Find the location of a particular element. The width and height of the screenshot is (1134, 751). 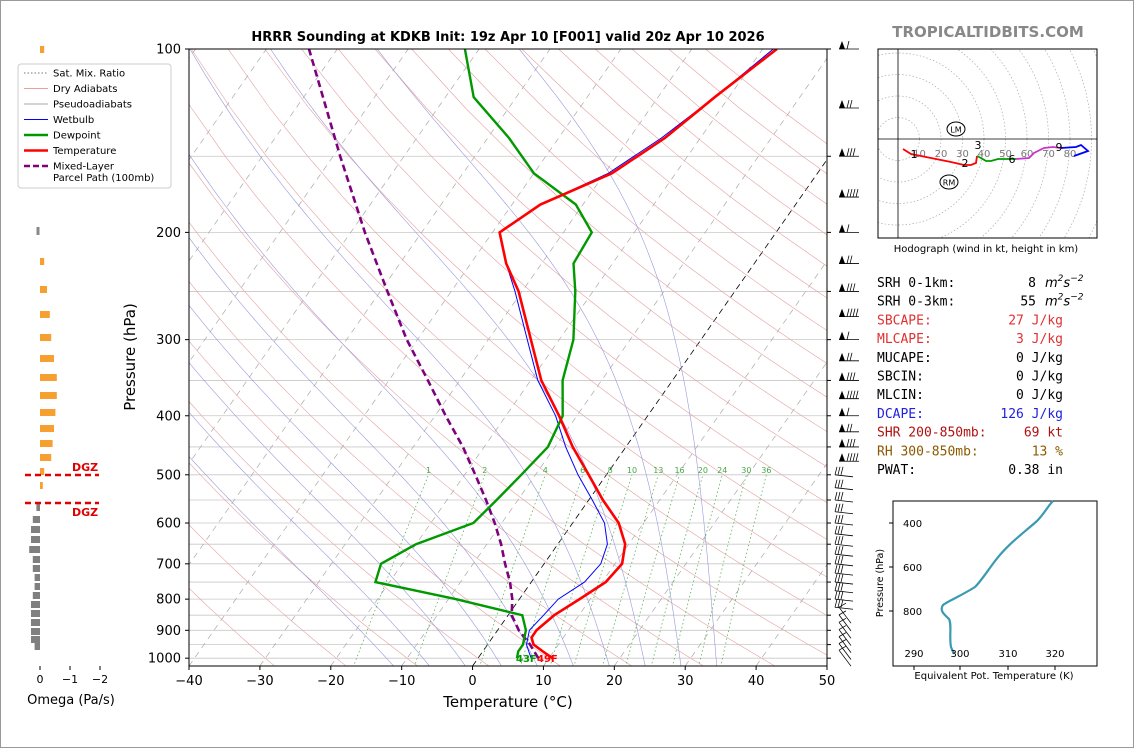

y-tick-label: 700 is located at coordinates (168, 564).